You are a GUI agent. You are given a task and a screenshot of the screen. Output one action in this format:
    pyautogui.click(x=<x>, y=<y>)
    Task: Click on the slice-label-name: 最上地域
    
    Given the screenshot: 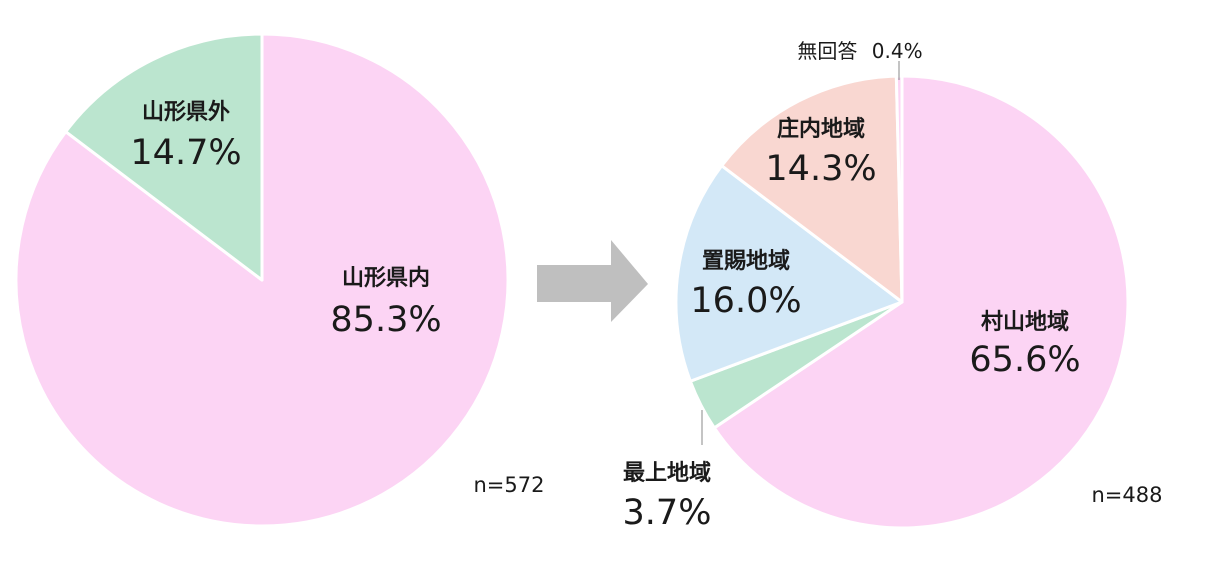 What is the action you would take?
    pyautogui.click(x=667, y=473)
    